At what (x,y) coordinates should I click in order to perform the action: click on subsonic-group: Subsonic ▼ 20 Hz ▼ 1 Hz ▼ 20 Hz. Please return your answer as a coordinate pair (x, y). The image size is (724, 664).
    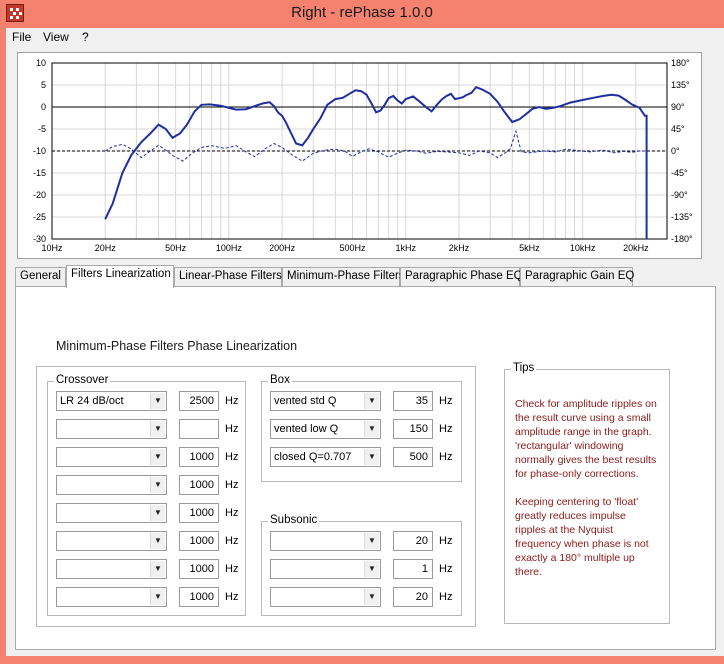
    Looking at the image, I should click on (361, 565).